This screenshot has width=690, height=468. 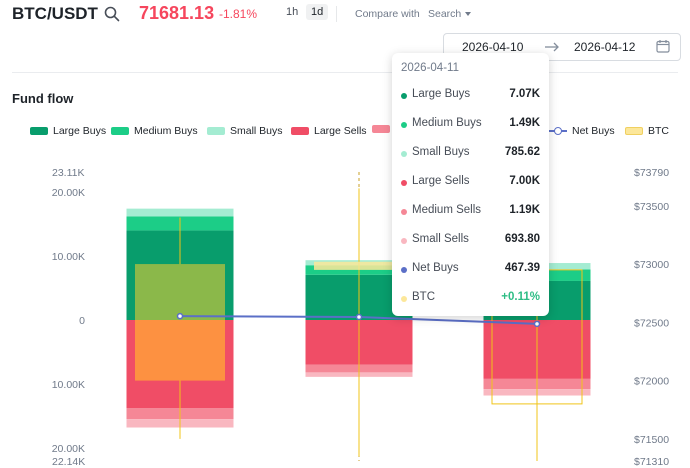 I want to click on tooltip-value: 7.07K, so click(x=524, y=94).